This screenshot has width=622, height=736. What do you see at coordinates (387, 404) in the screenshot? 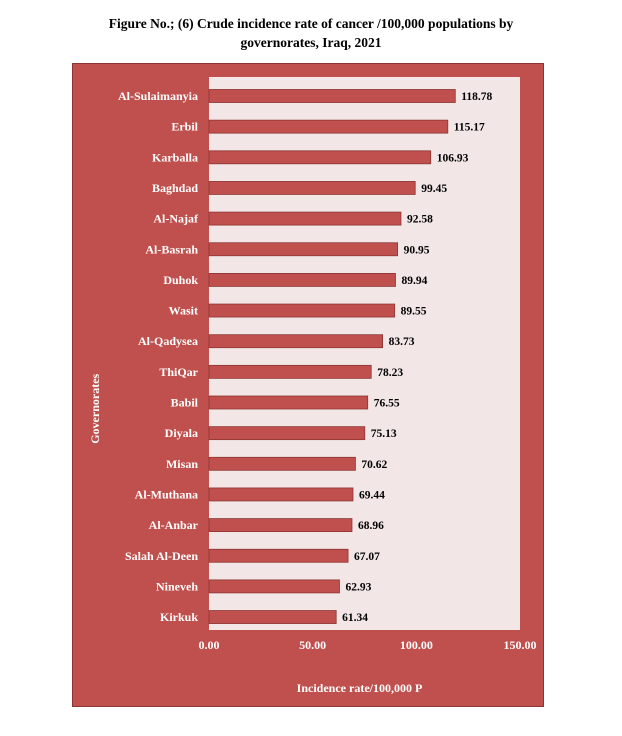
I see `value-label: 76.55` at bounding box center [387, 404].